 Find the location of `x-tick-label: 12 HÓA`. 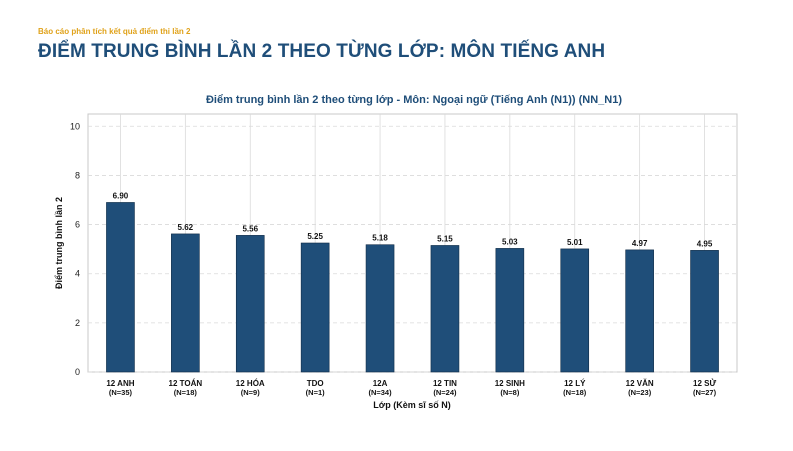

x-tick-label: 12 HÓA is located at coordinates (250, 383).